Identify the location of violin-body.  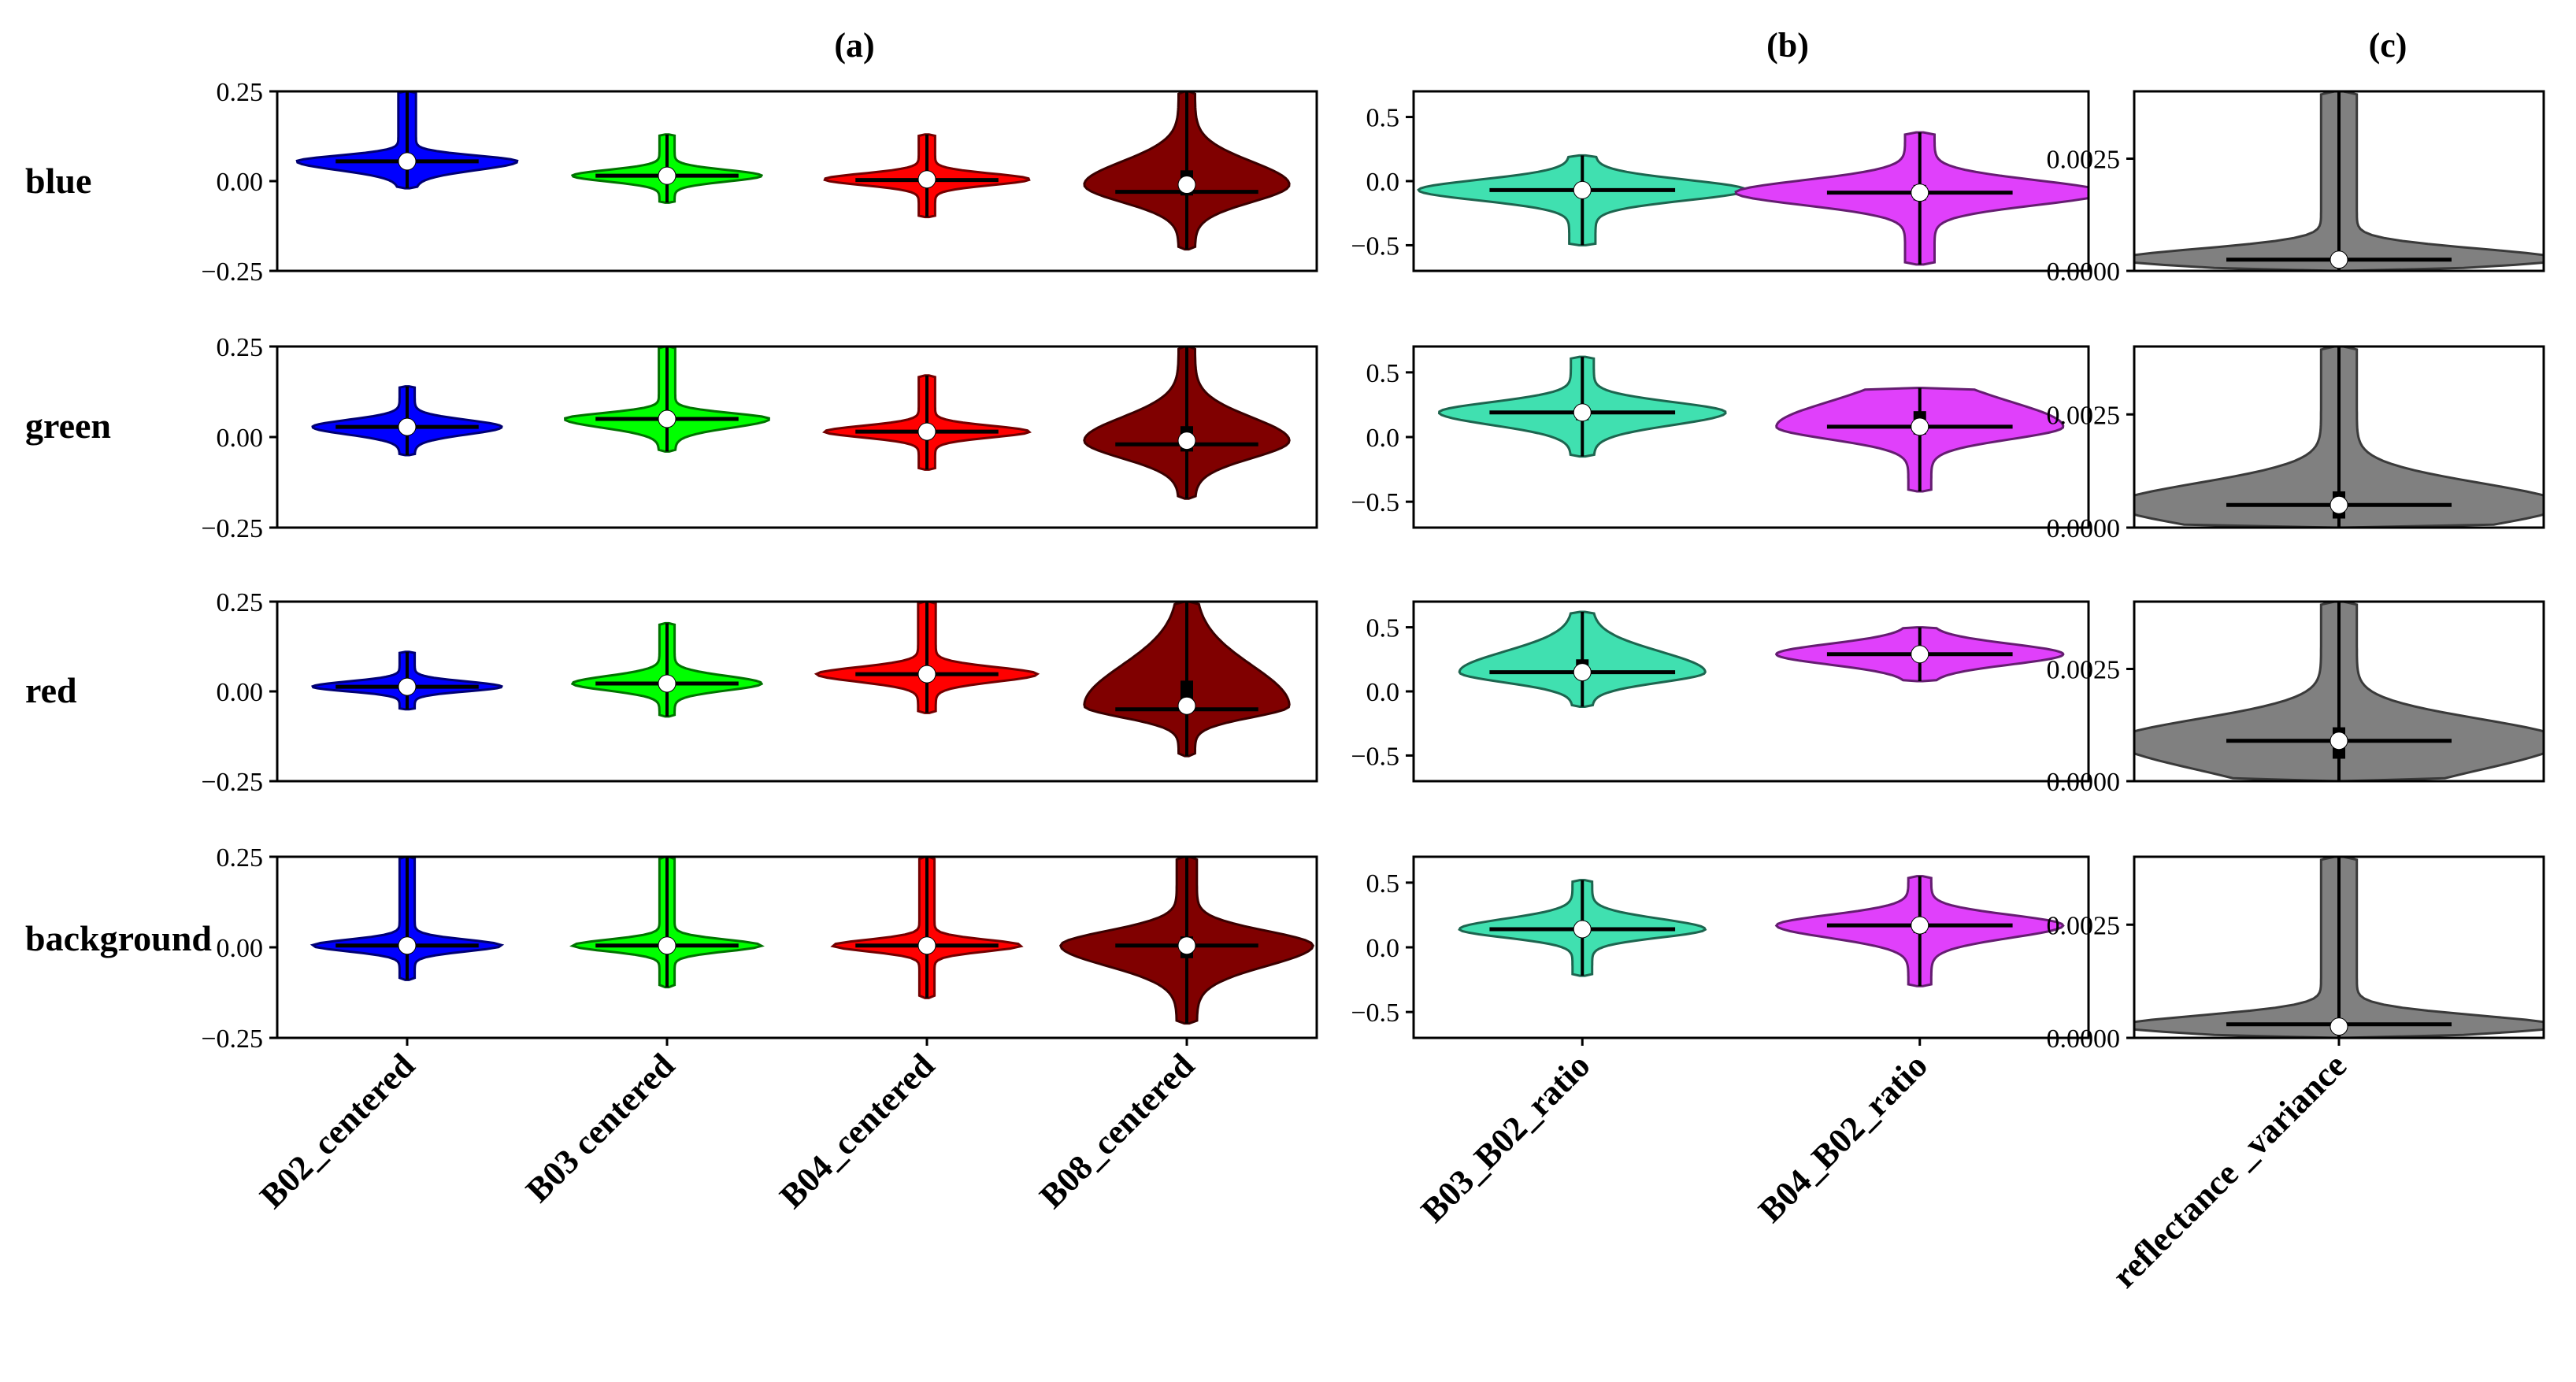
(1911, 199).